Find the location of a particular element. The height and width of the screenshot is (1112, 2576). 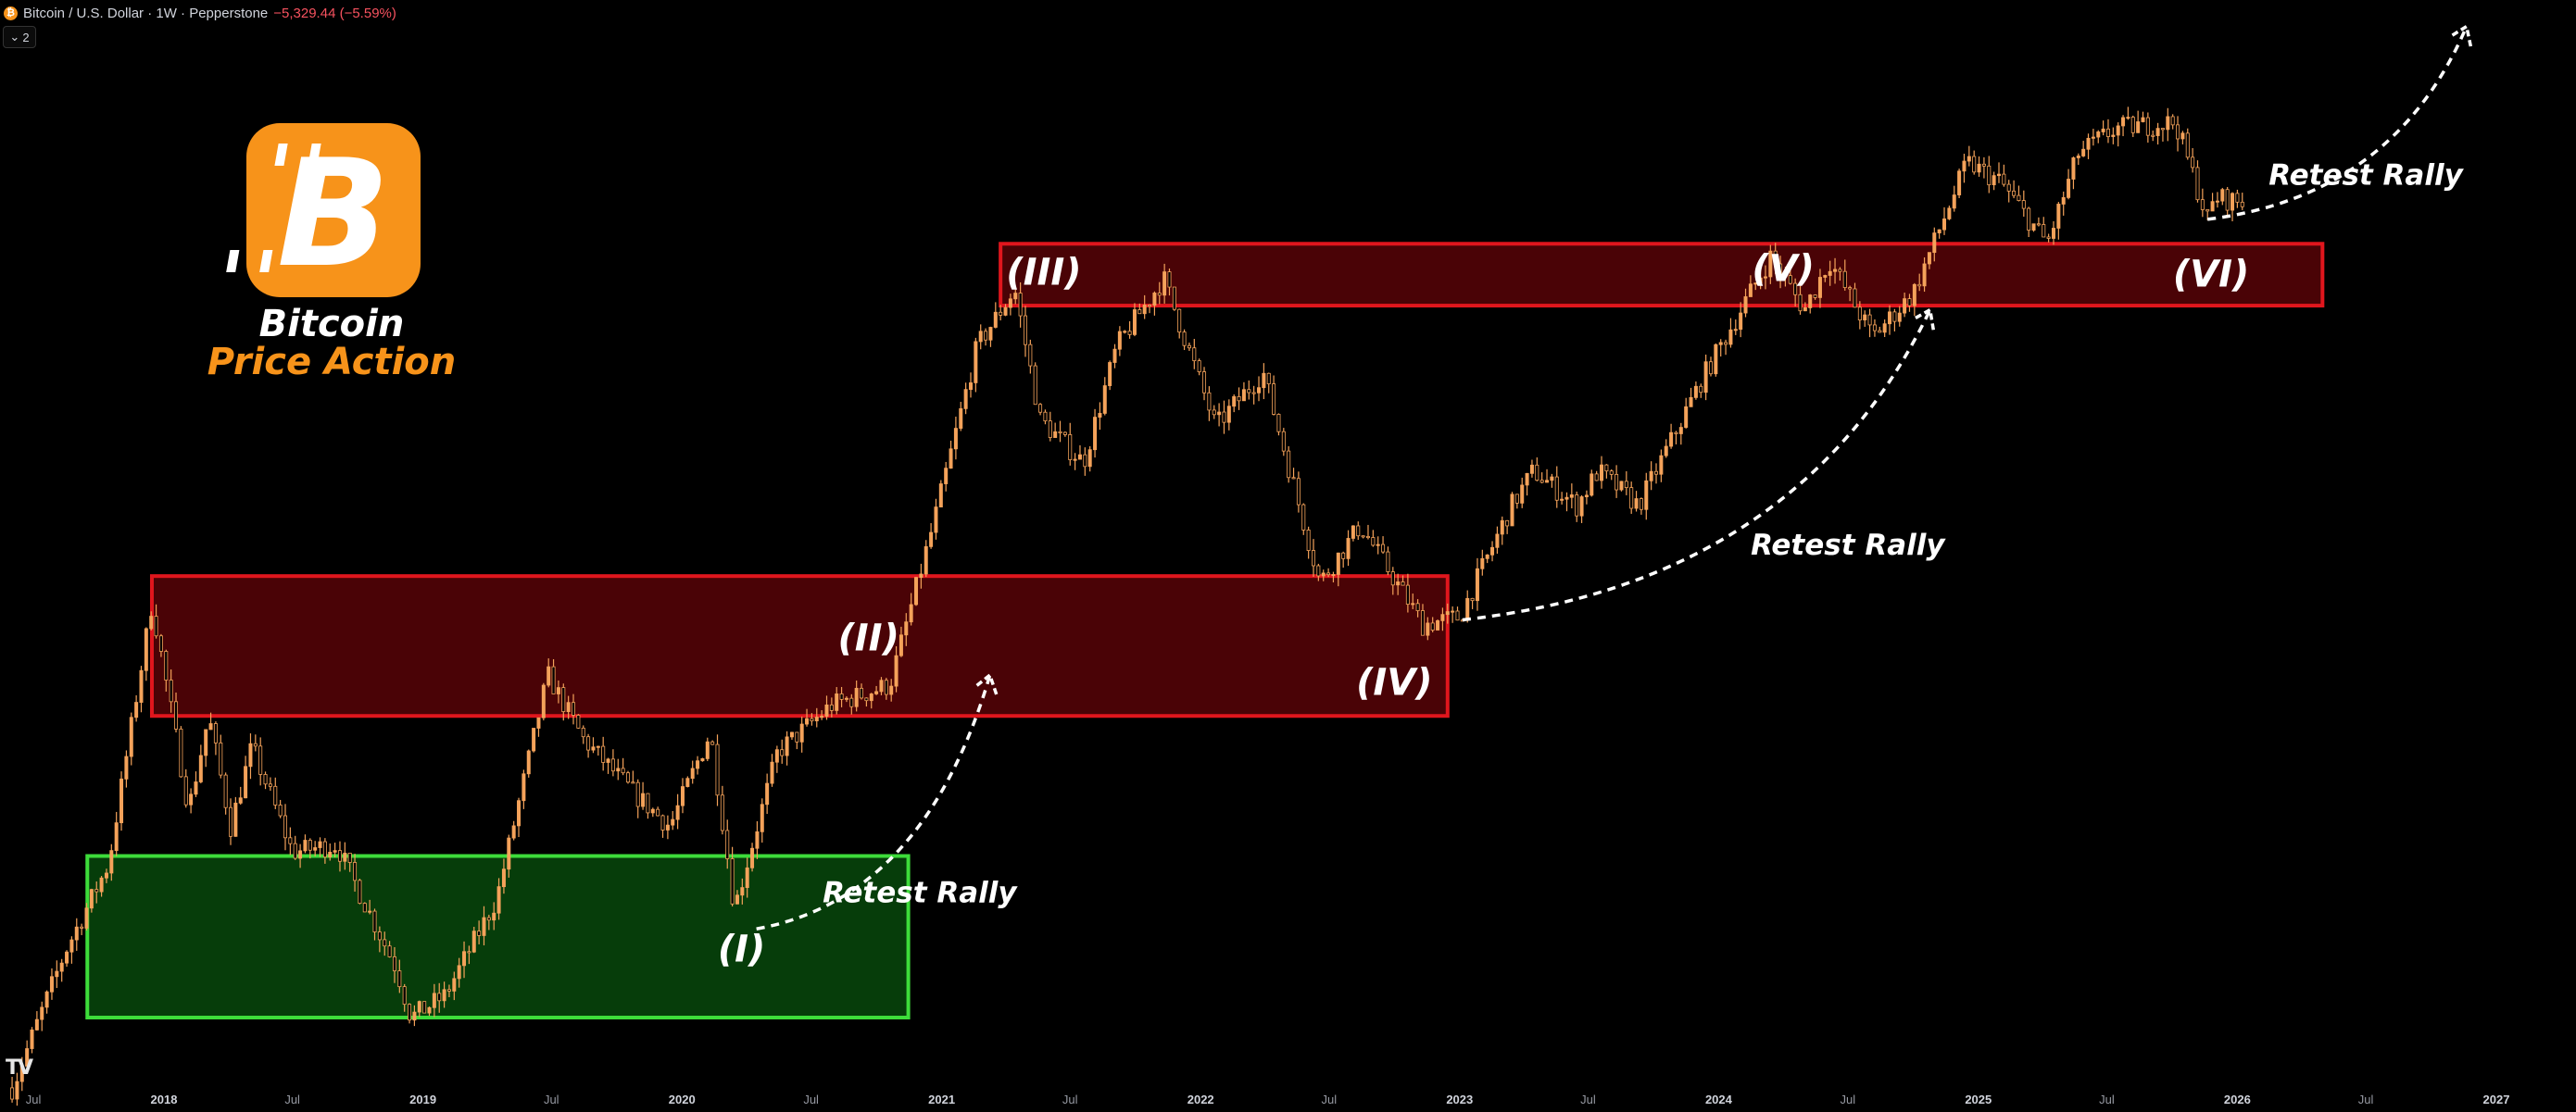

bitcoin-logo: B is located at coordinates (323, 211).